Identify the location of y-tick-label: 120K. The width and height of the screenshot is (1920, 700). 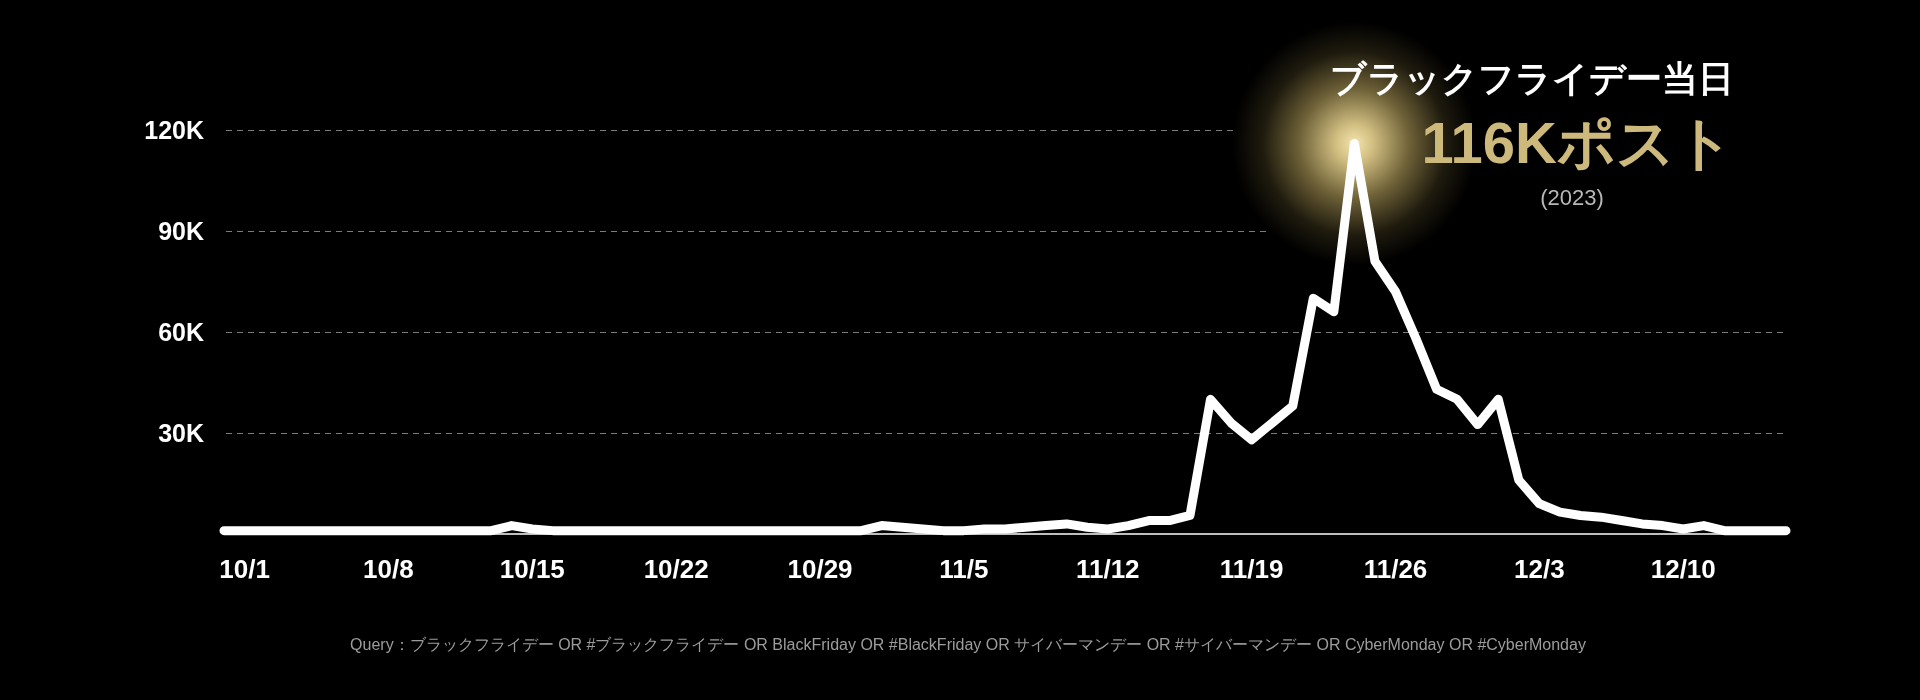
(174, 130).